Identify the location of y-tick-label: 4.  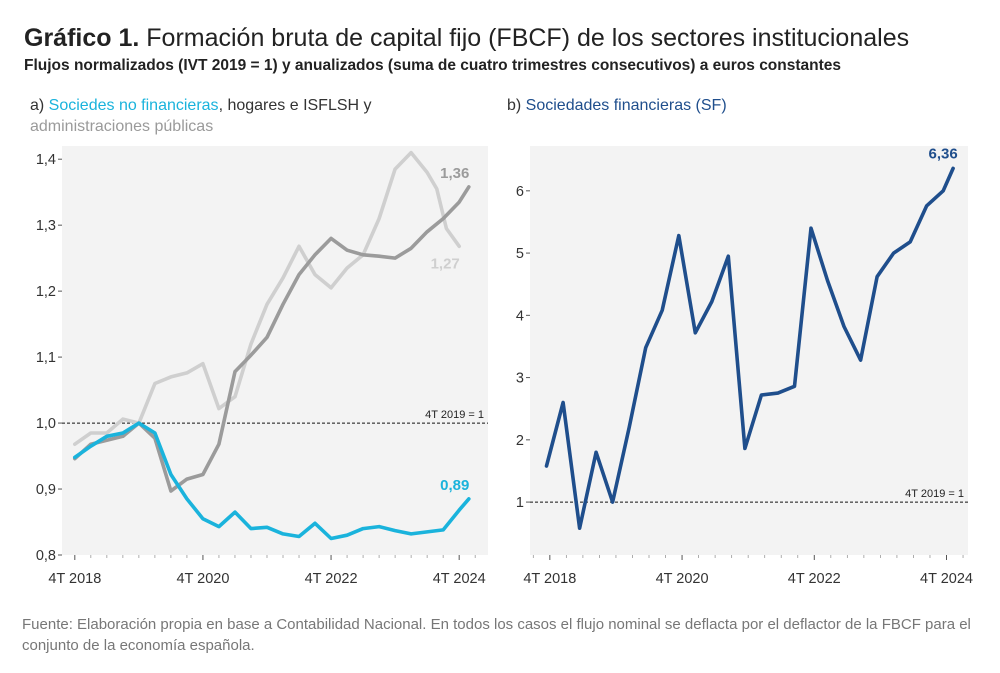
(520, 316).